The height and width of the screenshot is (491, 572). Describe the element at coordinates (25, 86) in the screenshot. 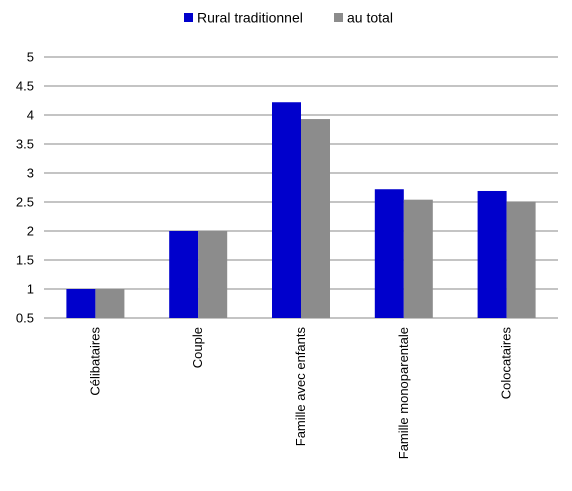

I see `y-tick-label: 4.5` at that location.